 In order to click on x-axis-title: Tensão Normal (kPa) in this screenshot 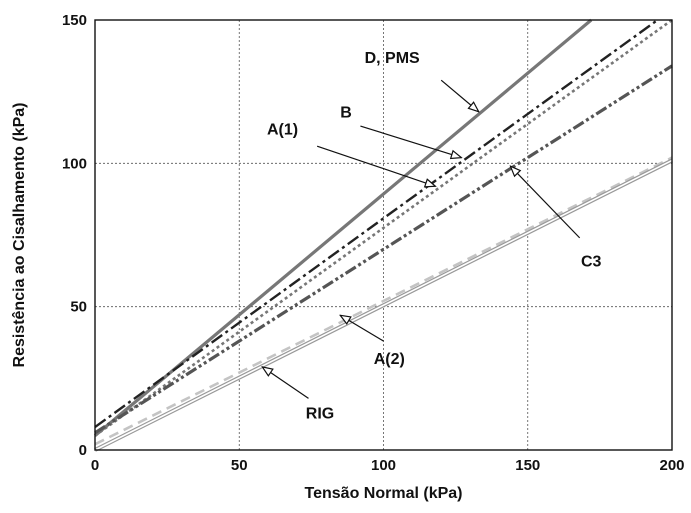, I will do `click(384, 493)`.